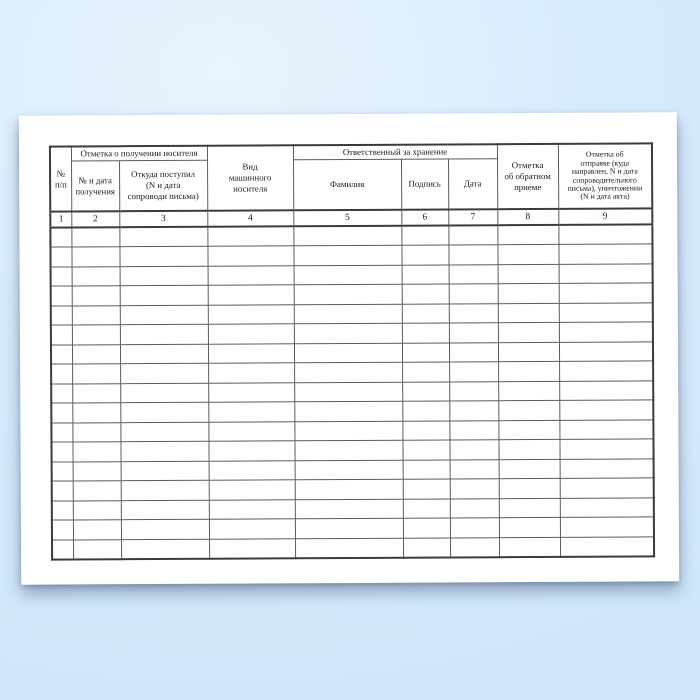  What do you see at coordinates (95, 219) in the screenshot?
I see `col-number: 2` at bounding box center [95, 219].